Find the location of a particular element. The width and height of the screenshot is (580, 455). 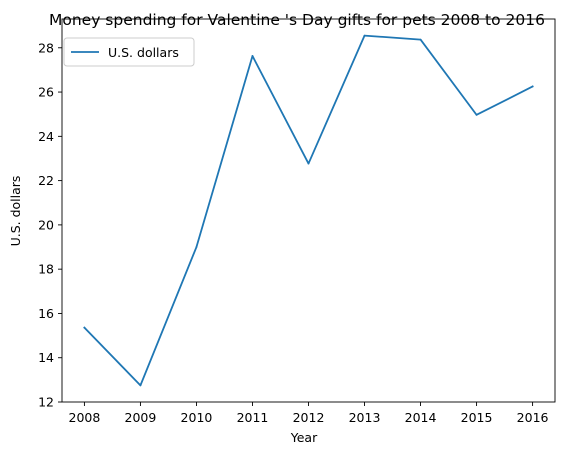

x-tick-label: 2014 is located at coordinates (421, 417).